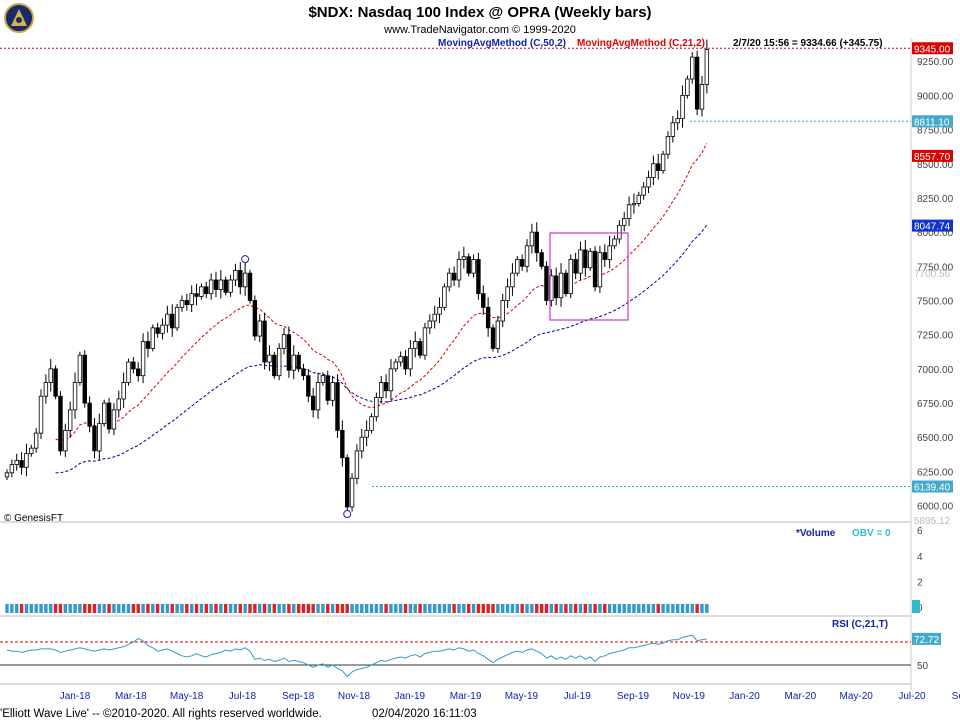 This screenshot has height=720, width=960. I want to click on x-tick-label: Jul-18, so click(243, 696).